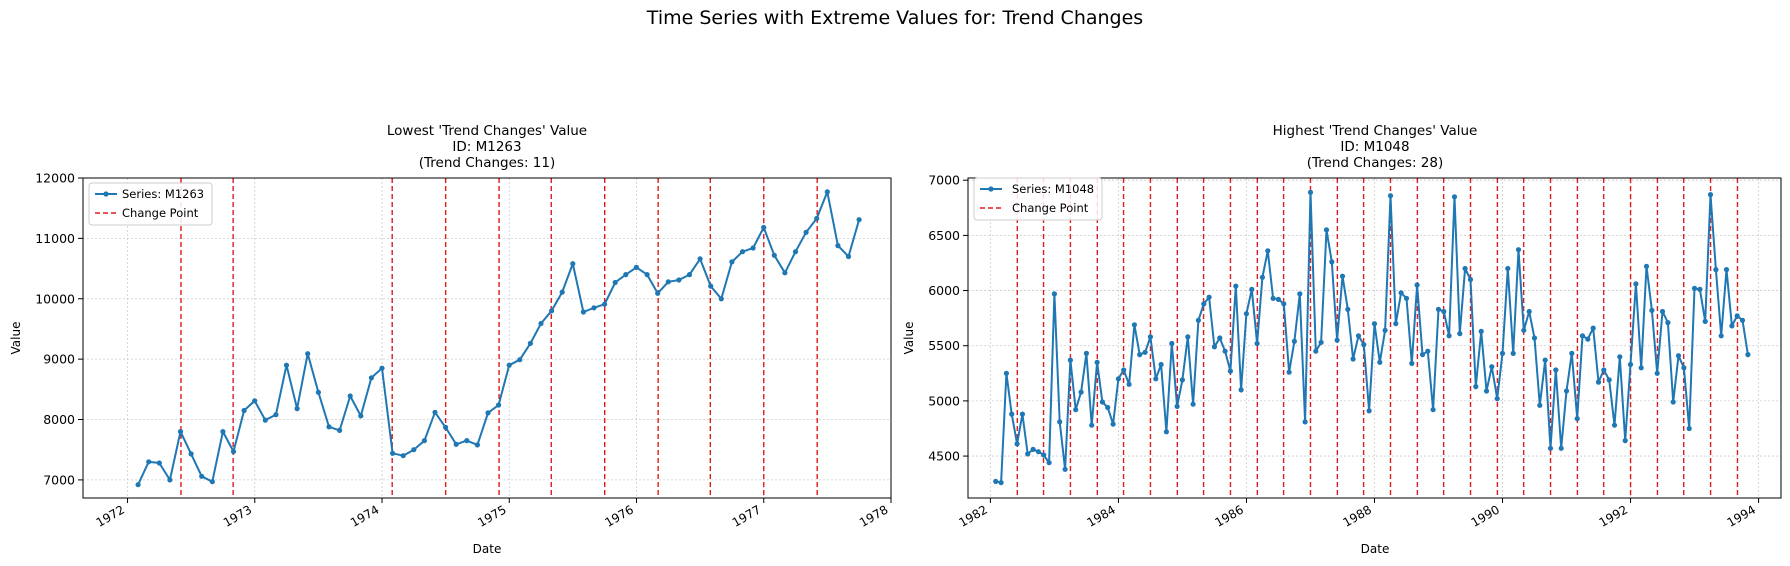 The height and width of the screenshot is (566, 1790). Describe the element at coordinates (1038, 199) in the screenshot. I see `right-legend-box` at that location.